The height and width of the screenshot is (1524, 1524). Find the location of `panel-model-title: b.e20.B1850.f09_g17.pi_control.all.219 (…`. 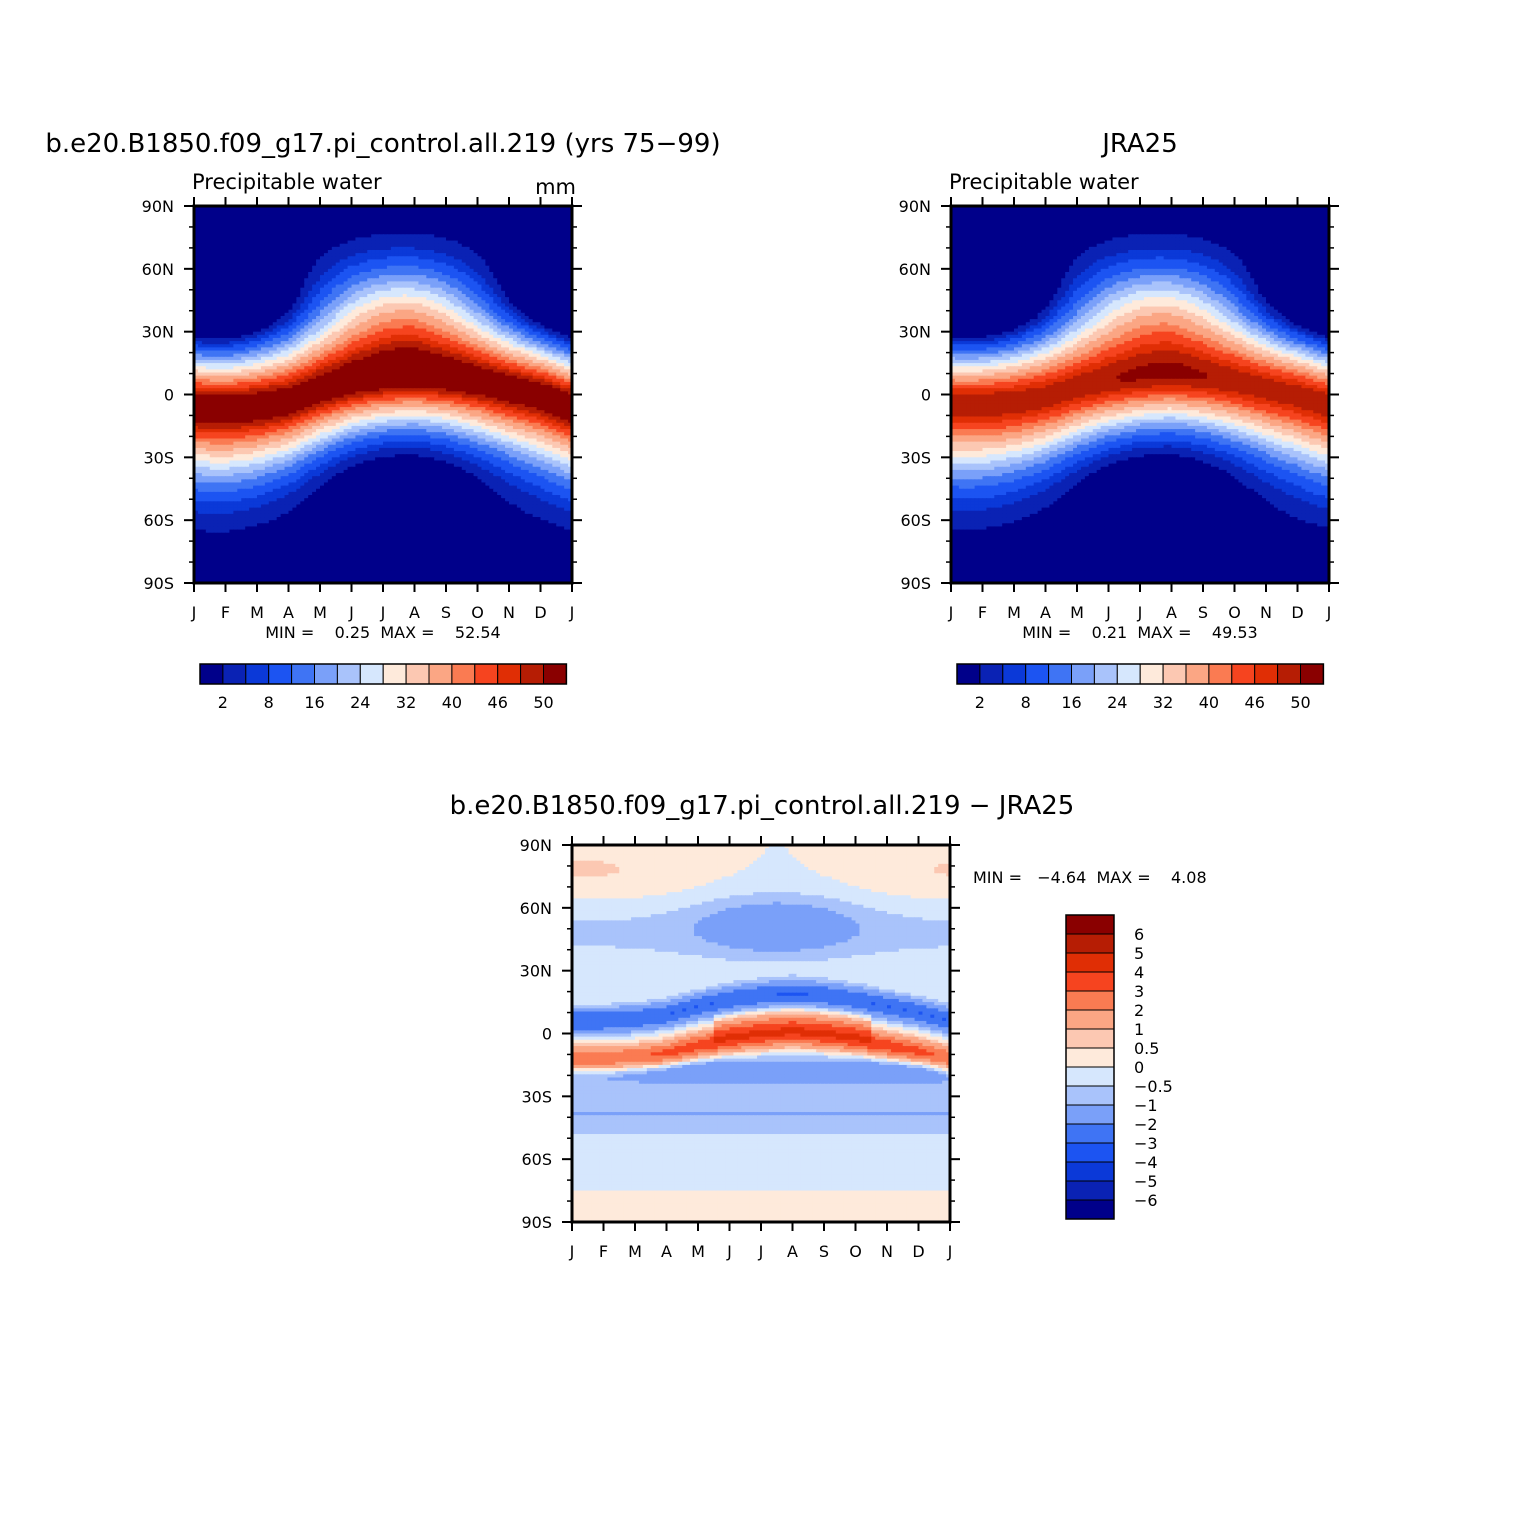

panel-model-title: b.e20.B1850.f09_g17.pi_control.all.219 (… is located at coordinates (382, 144).